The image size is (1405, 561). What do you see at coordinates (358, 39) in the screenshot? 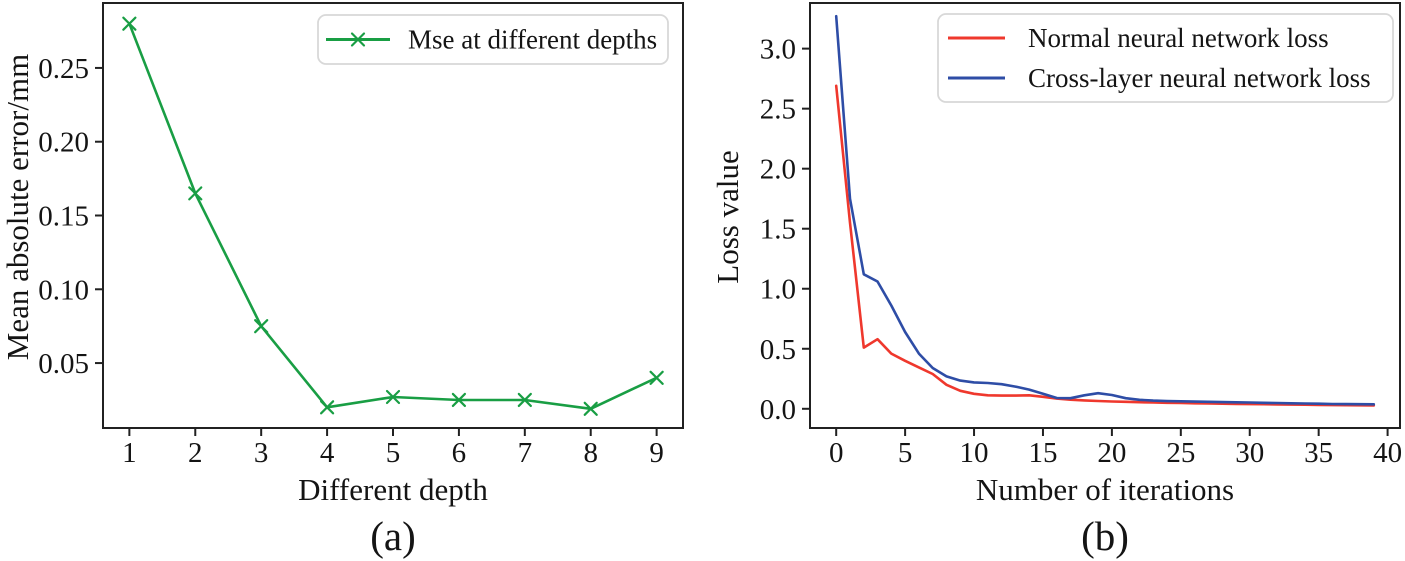
I see `legend-sample-marker` at bounding box center [358, 39].